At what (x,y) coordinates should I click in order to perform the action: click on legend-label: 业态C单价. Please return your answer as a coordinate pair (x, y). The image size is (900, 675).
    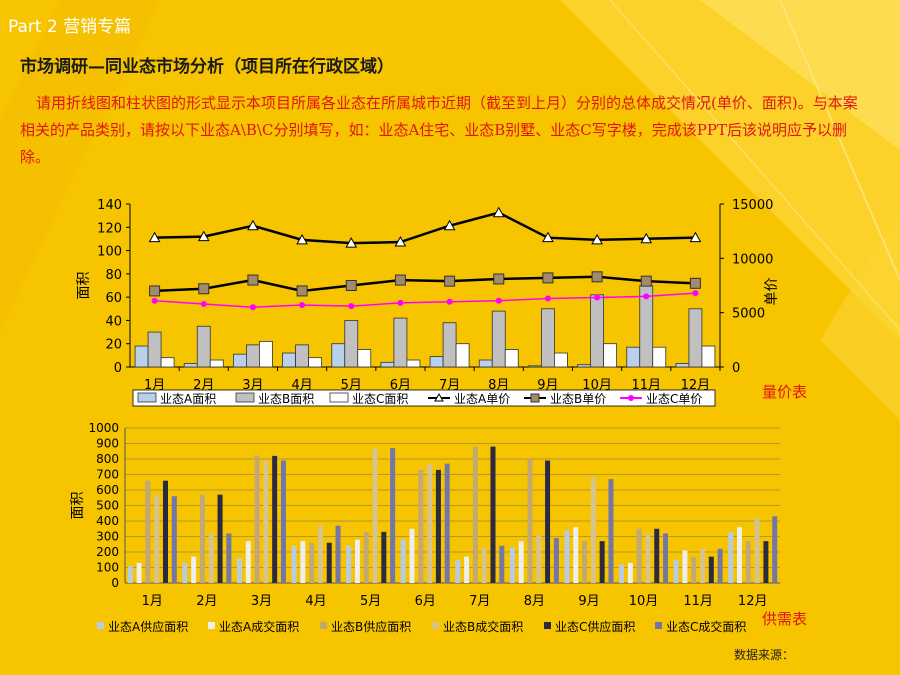
    Looking at the image, I should click on (674, 399).